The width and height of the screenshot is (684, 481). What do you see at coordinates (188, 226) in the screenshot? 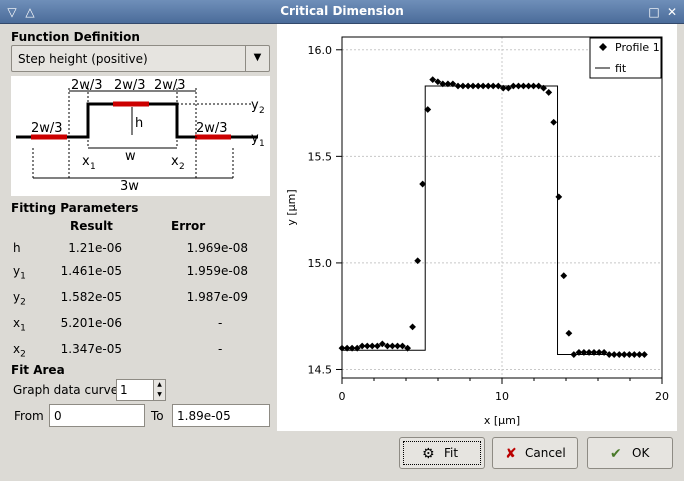
I see `error-column-header: Error` at bounding box center [188, 226].